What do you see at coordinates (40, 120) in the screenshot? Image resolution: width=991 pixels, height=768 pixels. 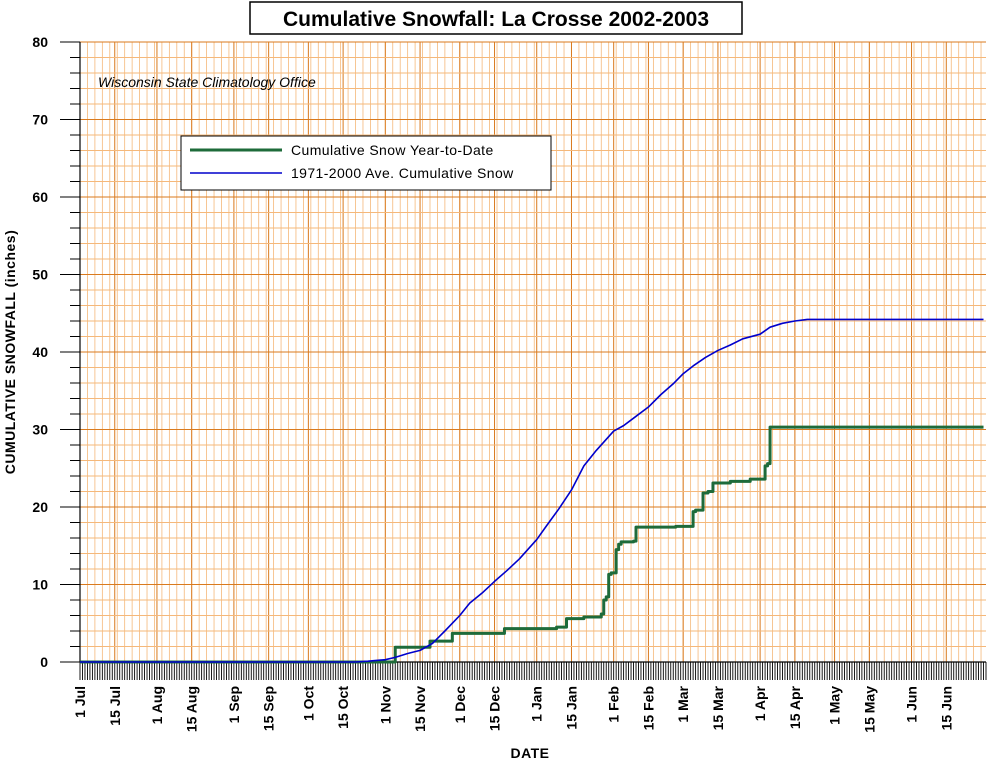 I see `y-tick-label: 70` at bounding box center [40, 120].